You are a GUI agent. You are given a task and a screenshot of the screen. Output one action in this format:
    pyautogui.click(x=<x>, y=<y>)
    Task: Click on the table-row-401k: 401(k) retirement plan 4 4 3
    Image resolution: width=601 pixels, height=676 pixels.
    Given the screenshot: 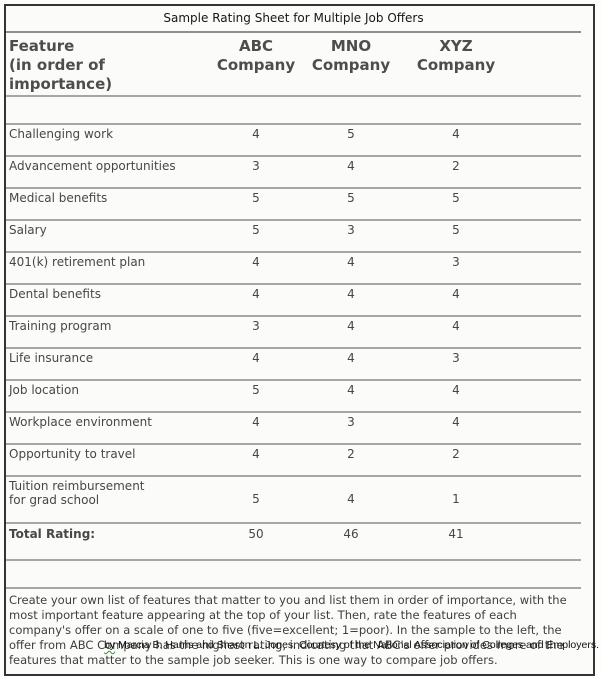 What is the action you would take?
    pyautogui.click(x=293, y=267)
    